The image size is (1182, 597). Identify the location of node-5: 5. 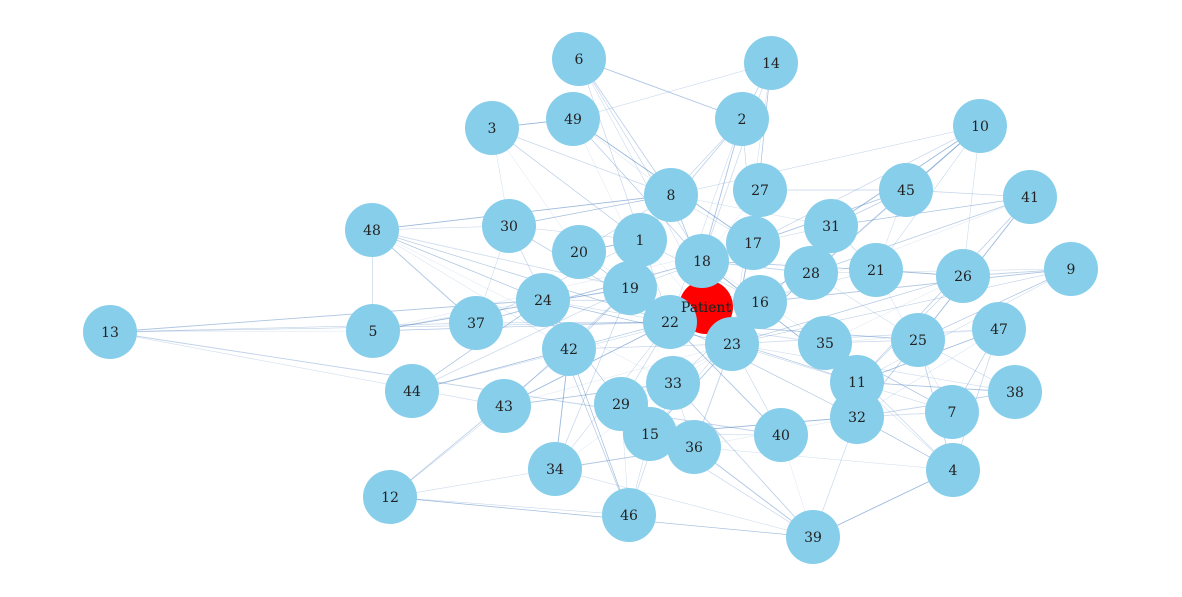
(373, 331).